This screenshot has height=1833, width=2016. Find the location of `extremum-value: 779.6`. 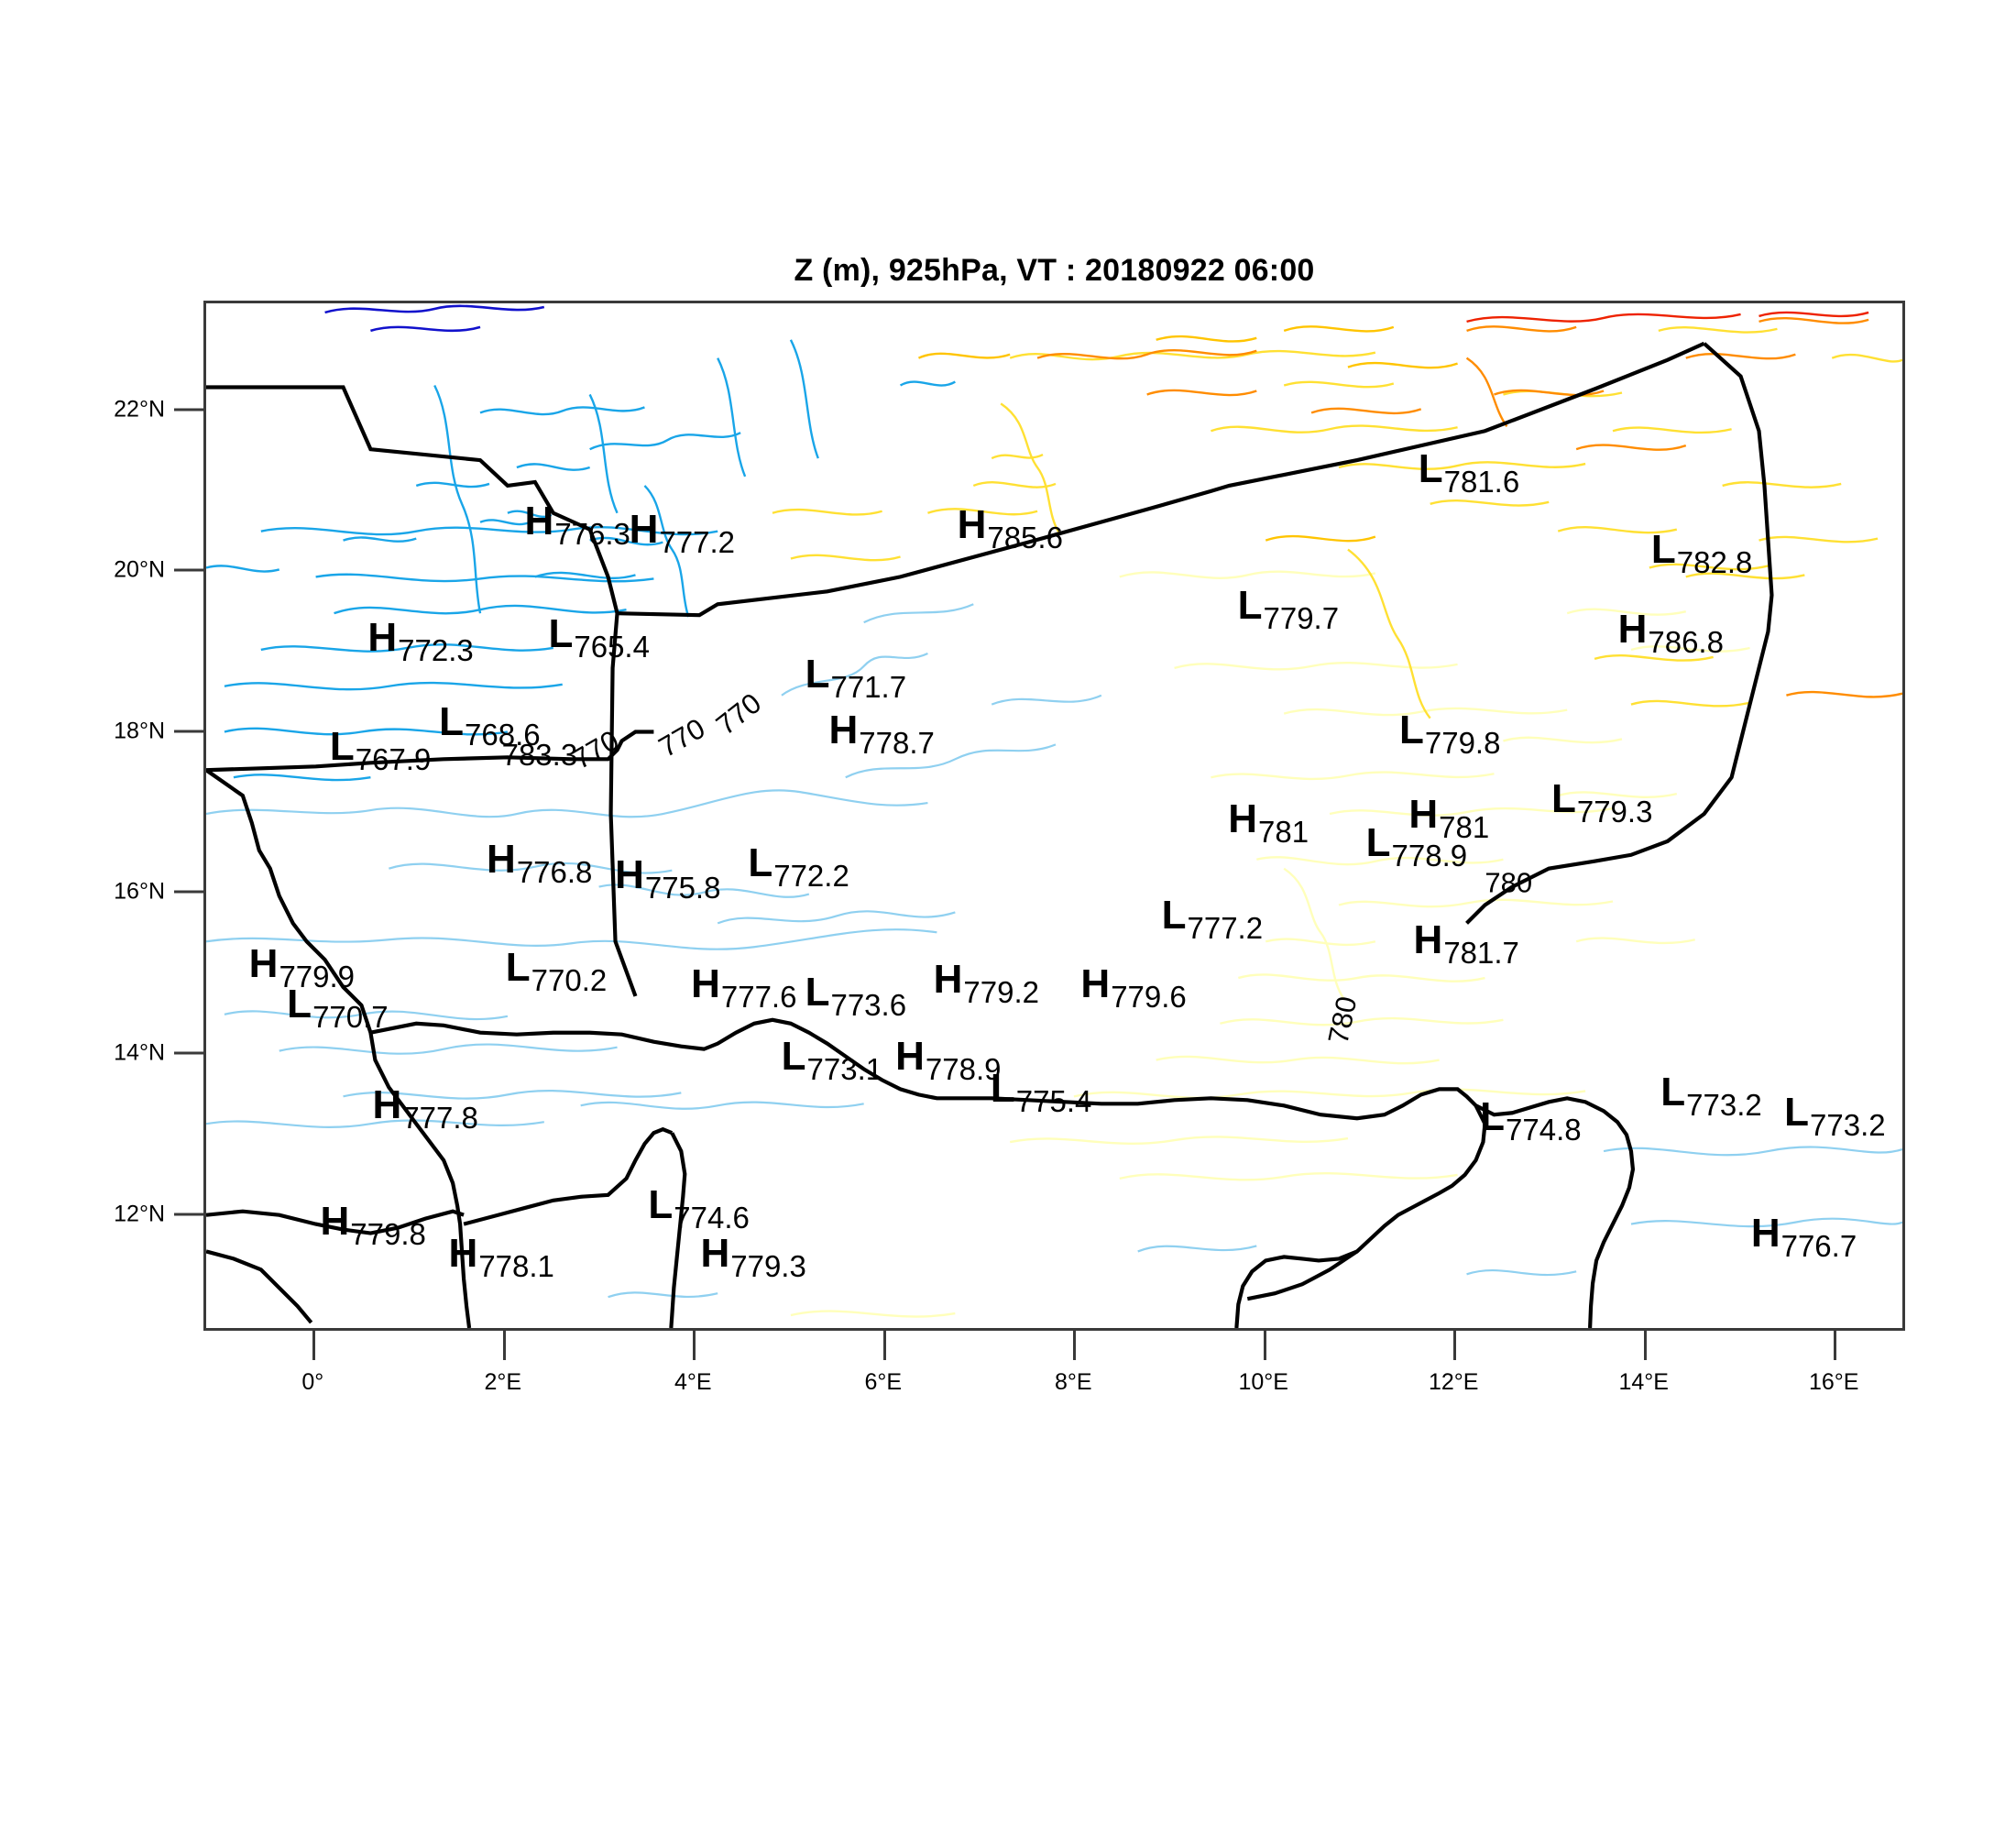

extremum-value: 779.6 is located at coordinates (1149, 996).